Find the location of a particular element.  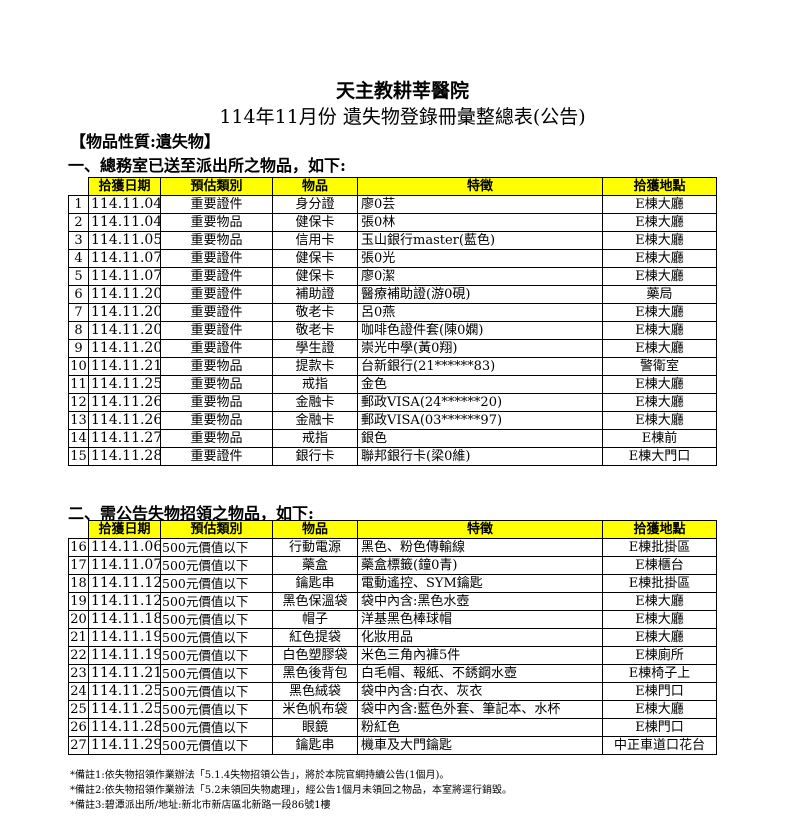

cell-features: 機車及大門鑰匙 is located at coordinates (480, 745).